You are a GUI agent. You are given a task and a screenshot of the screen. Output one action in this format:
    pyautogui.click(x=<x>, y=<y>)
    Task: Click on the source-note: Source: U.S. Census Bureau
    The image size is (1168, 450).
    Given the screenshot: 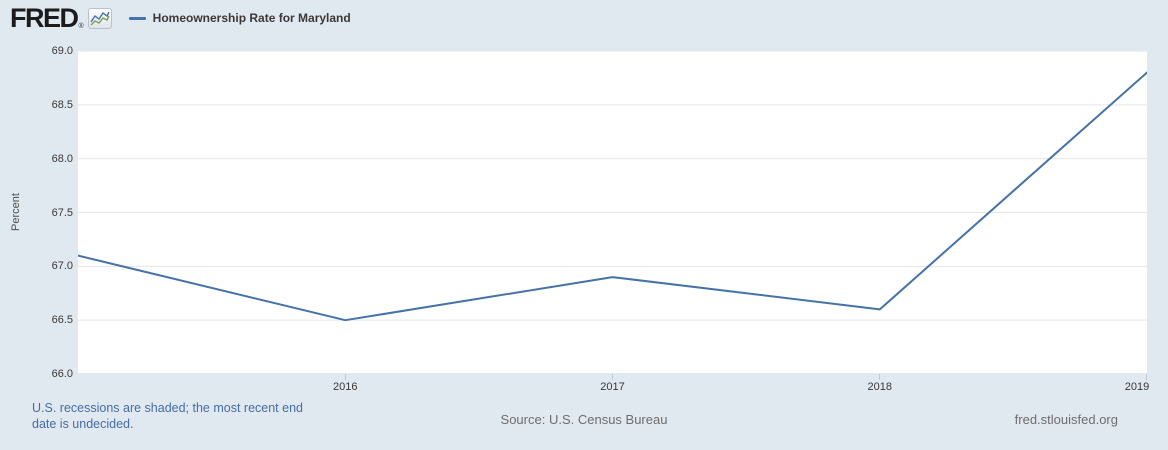 What is the action you would take?
    pyautogui.click(x=584, y=419)
    